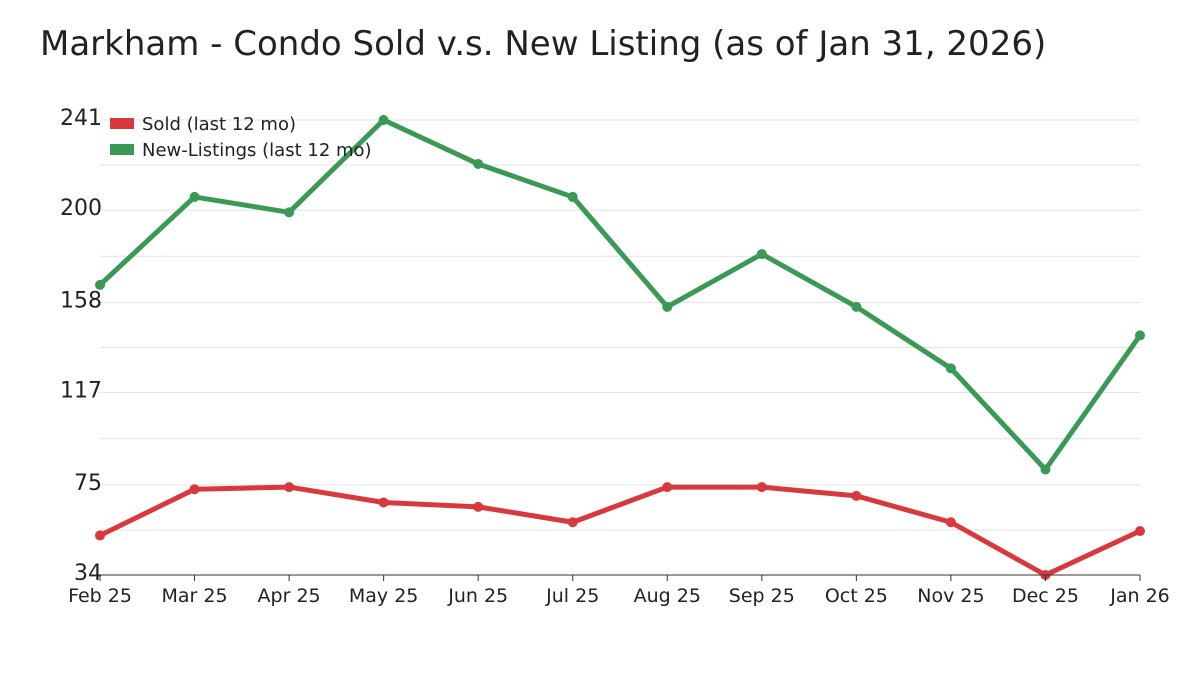 The width and height of the screenshot is (1200, 675). I want to click on legend-label: Sold (last 12 mo), so click(219, 124).